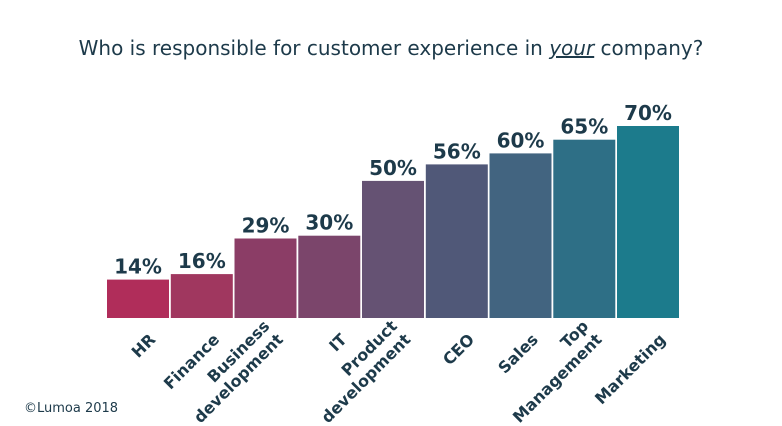 This screenshot has height=426, width=782. I want to click on category-label: HR, so click(144, 346).